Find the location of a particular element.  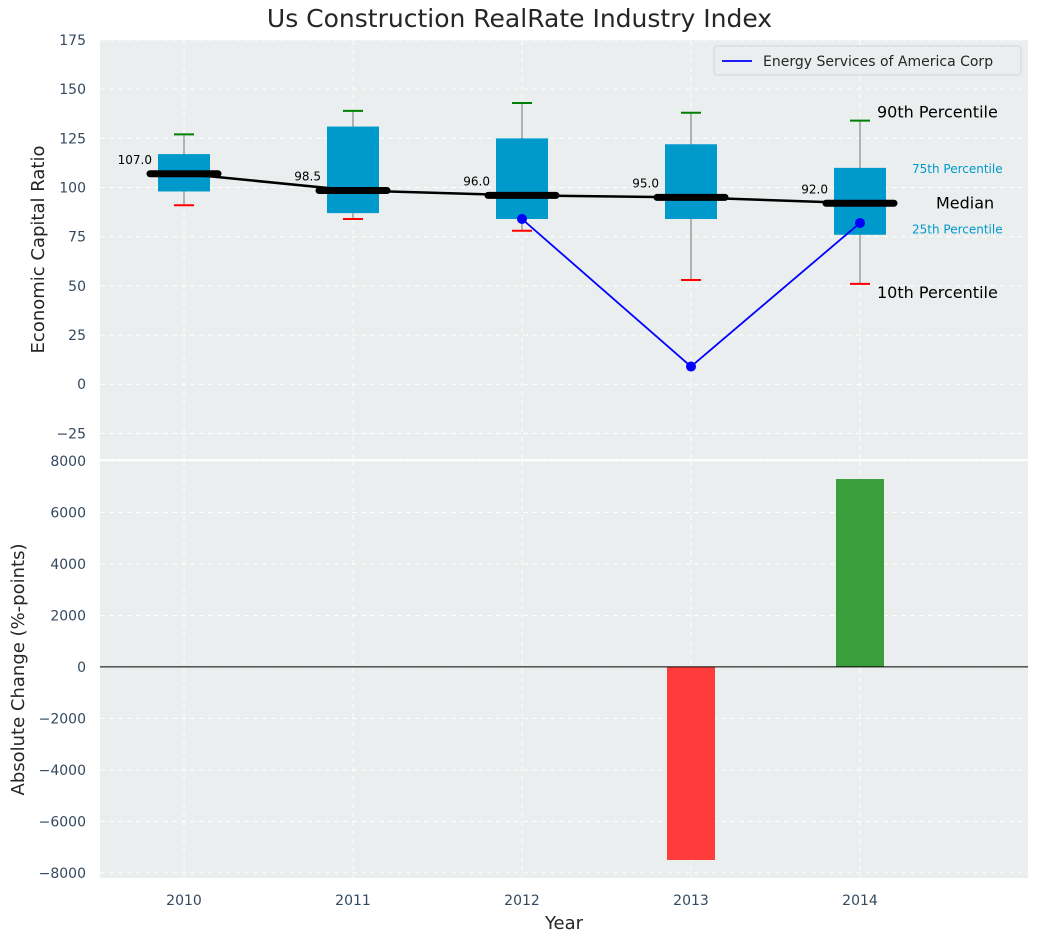

annotation-median: Median is located at coordinates (965, 202).